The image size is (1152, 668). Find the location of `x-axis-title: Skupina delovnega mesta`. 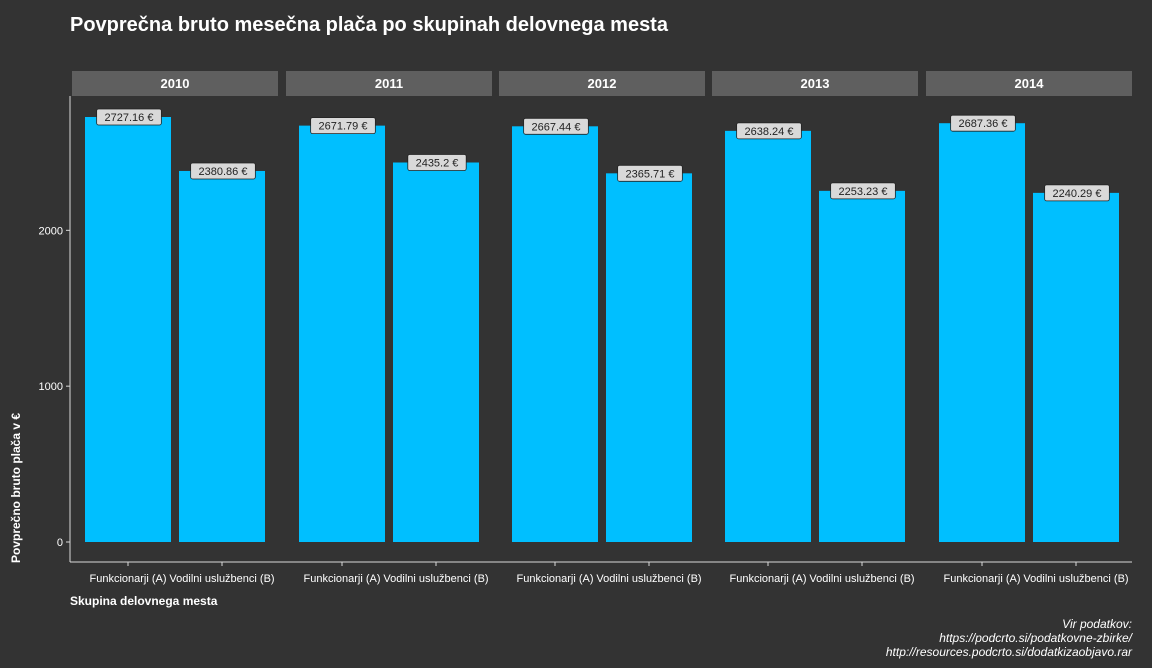

x-axis-title: Skupina delovnega mesta is located at coordinates (144, 601).